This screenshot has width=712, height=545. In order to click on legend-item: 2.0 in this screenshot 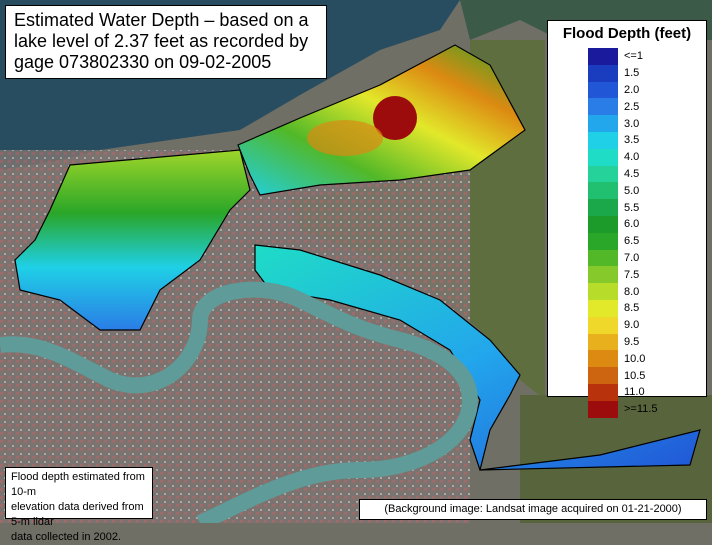, I will do `click(647, 90)`.